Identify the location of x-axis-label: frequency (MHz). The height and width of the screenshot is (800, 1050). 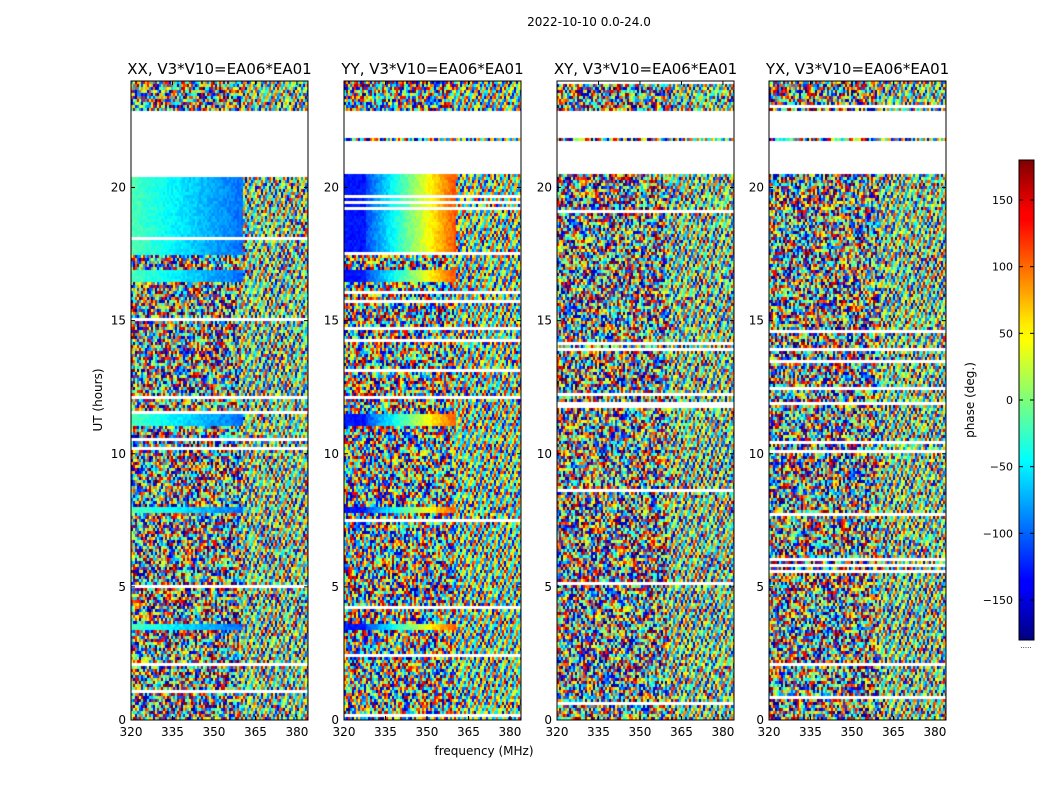
(483, 751).